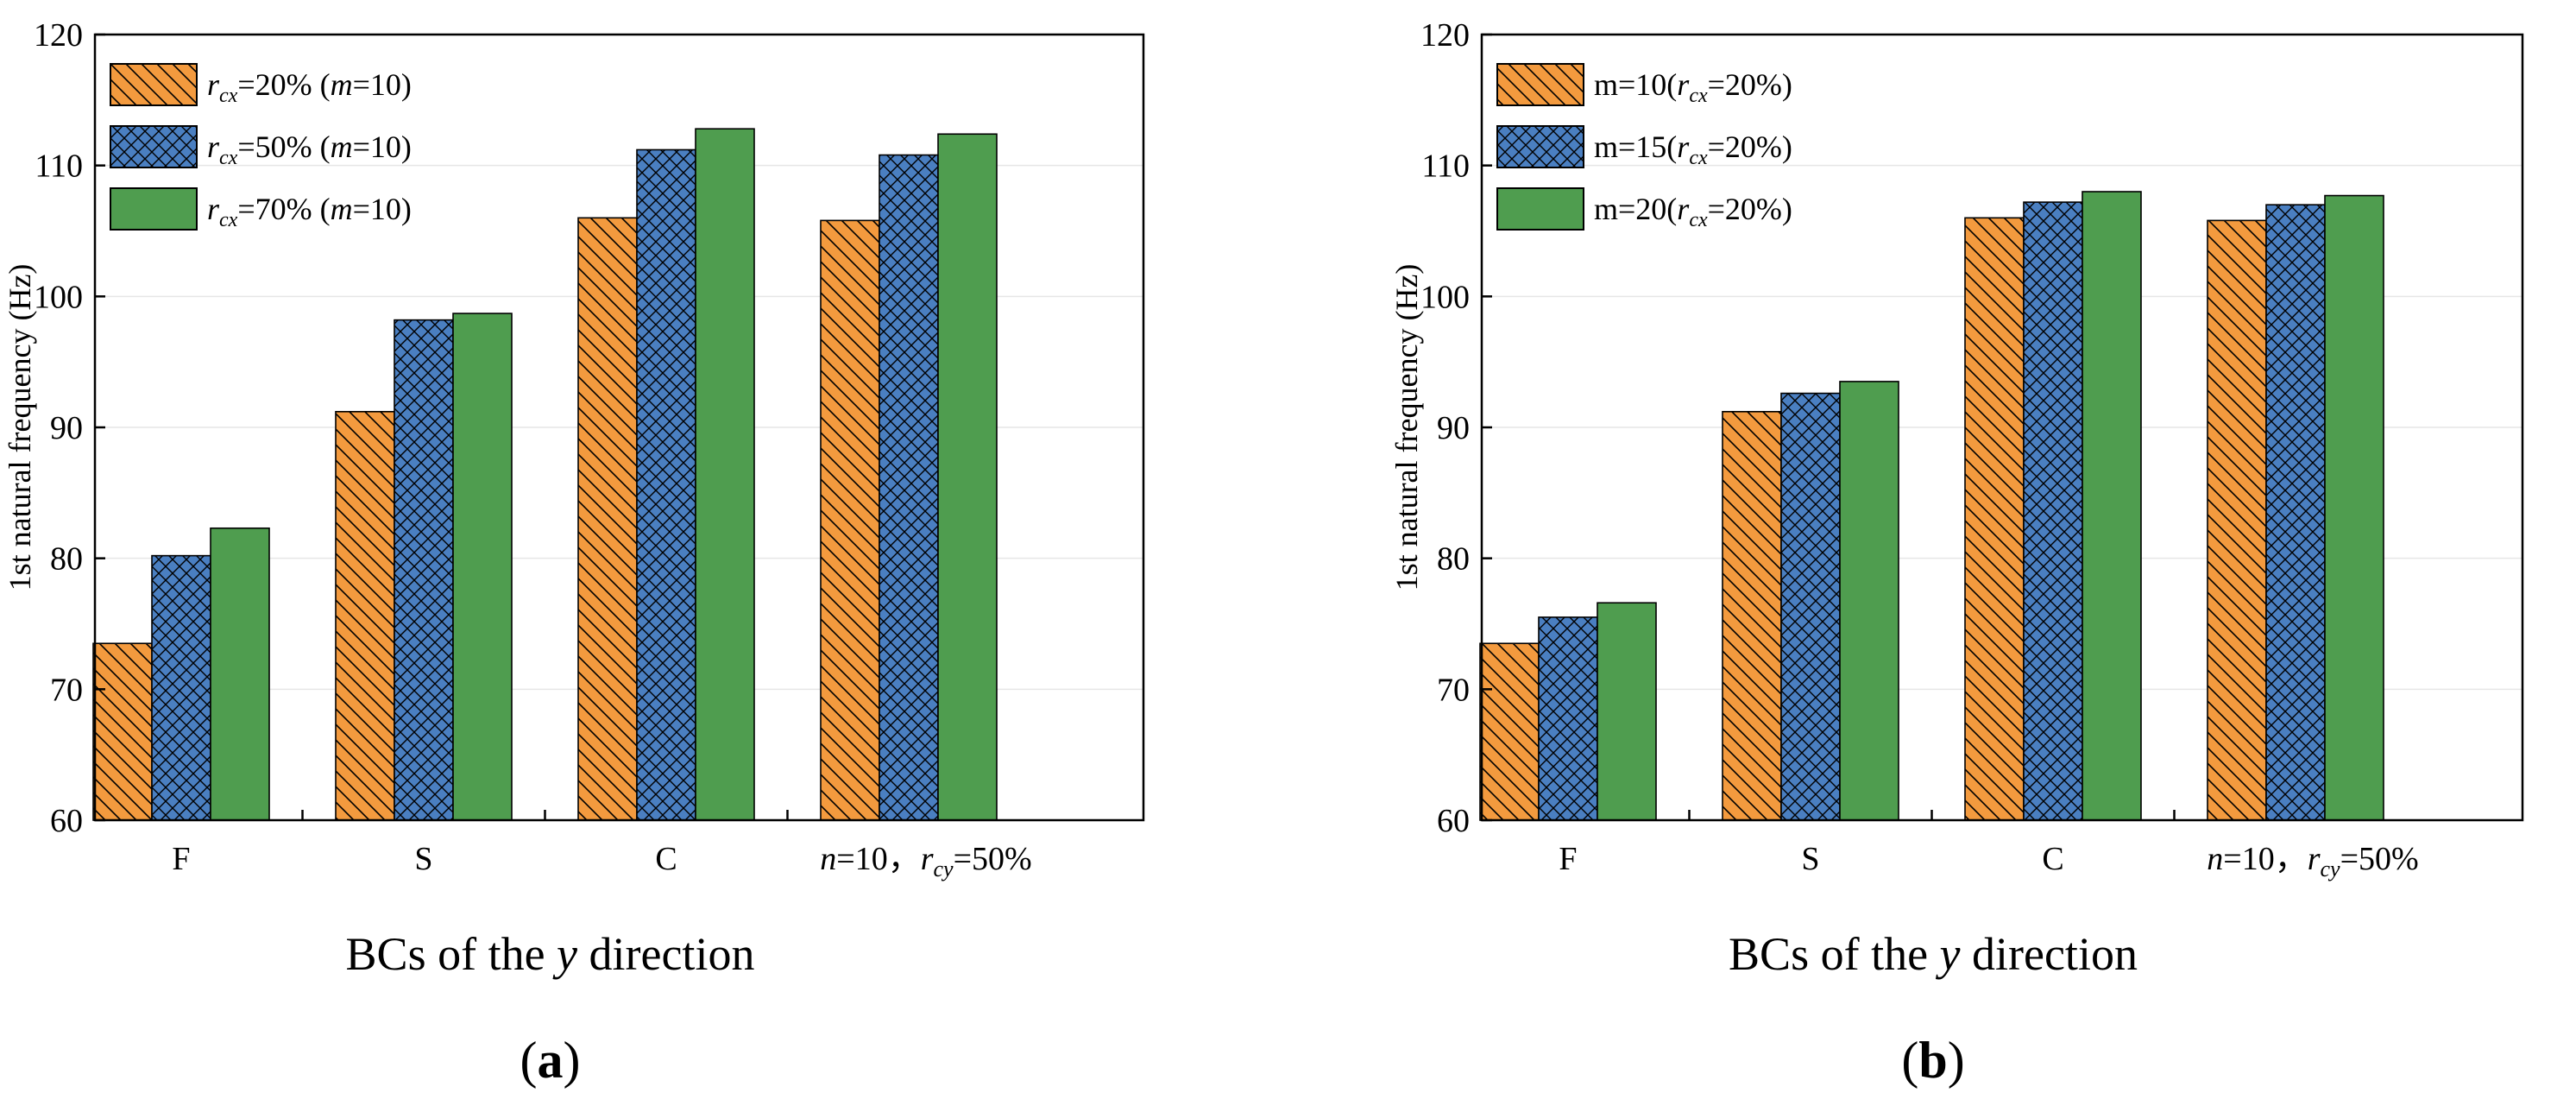 The image size is (2576, 1112). Describe the element at coordinates (309, 87) in the screenshot. I see `legend-label: rcx=20% (m=10)` at that location.